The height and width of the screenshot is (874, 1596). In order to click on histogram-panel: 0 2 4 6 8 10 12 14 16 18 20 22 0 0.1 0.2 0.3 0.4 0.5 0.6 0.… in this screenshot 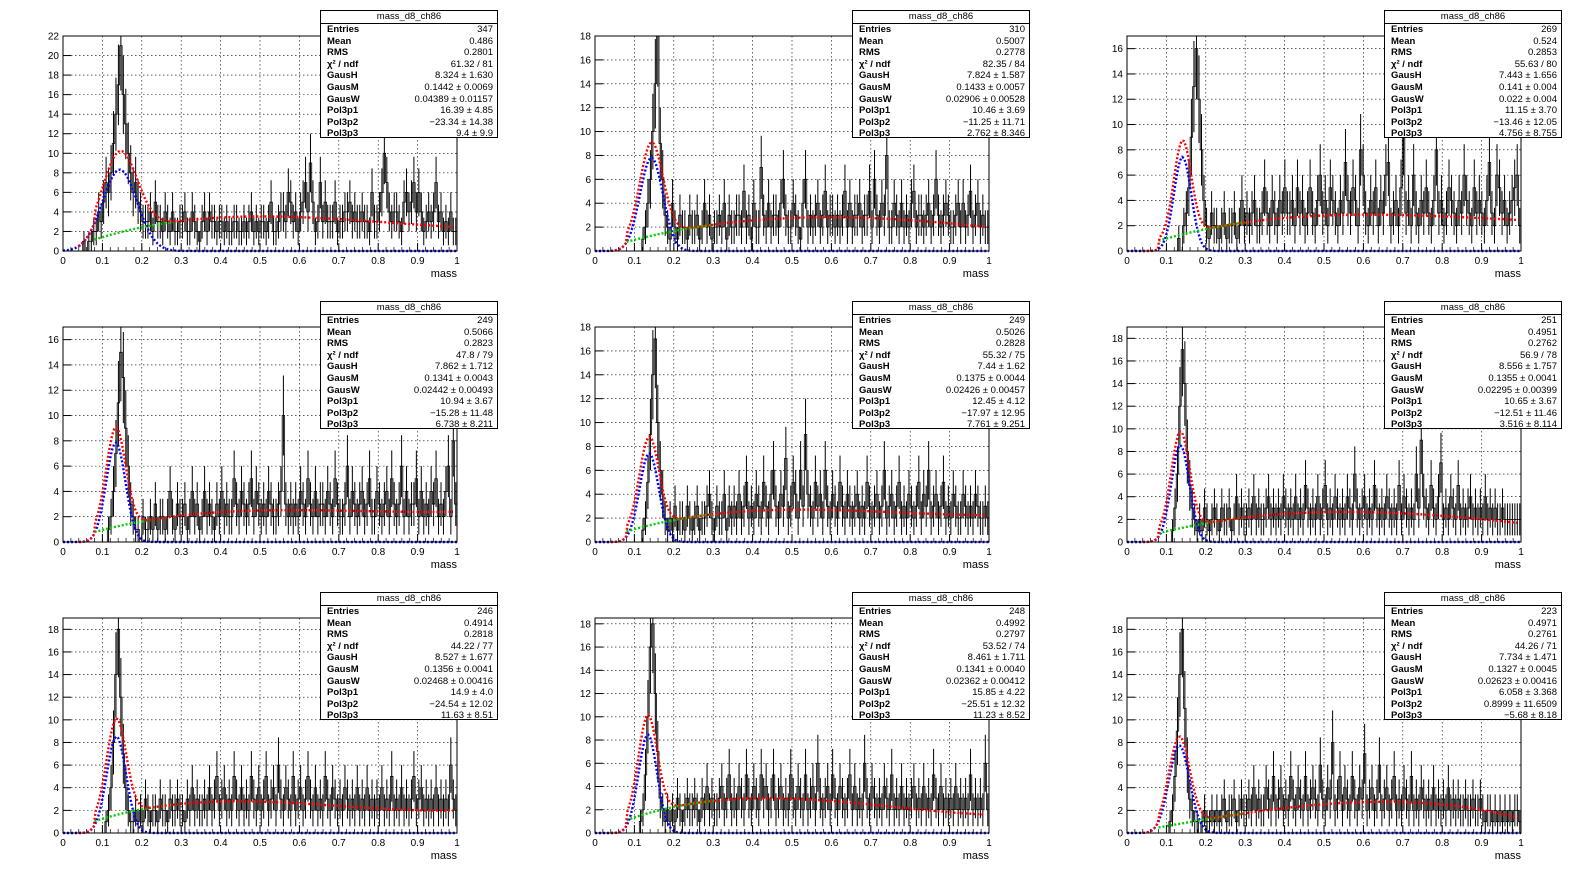, I will do `click(266, 145)`.